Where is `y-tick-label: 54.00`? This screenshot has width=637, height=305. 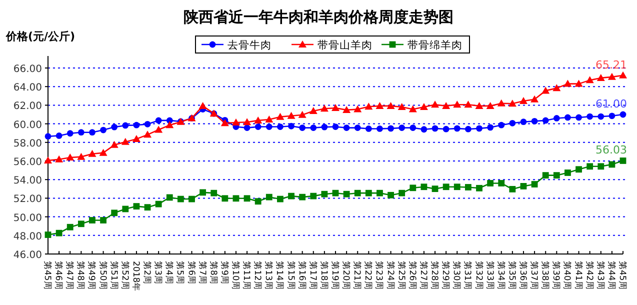 y-tick-label: 54.00 is located at coordinates (27, 181).